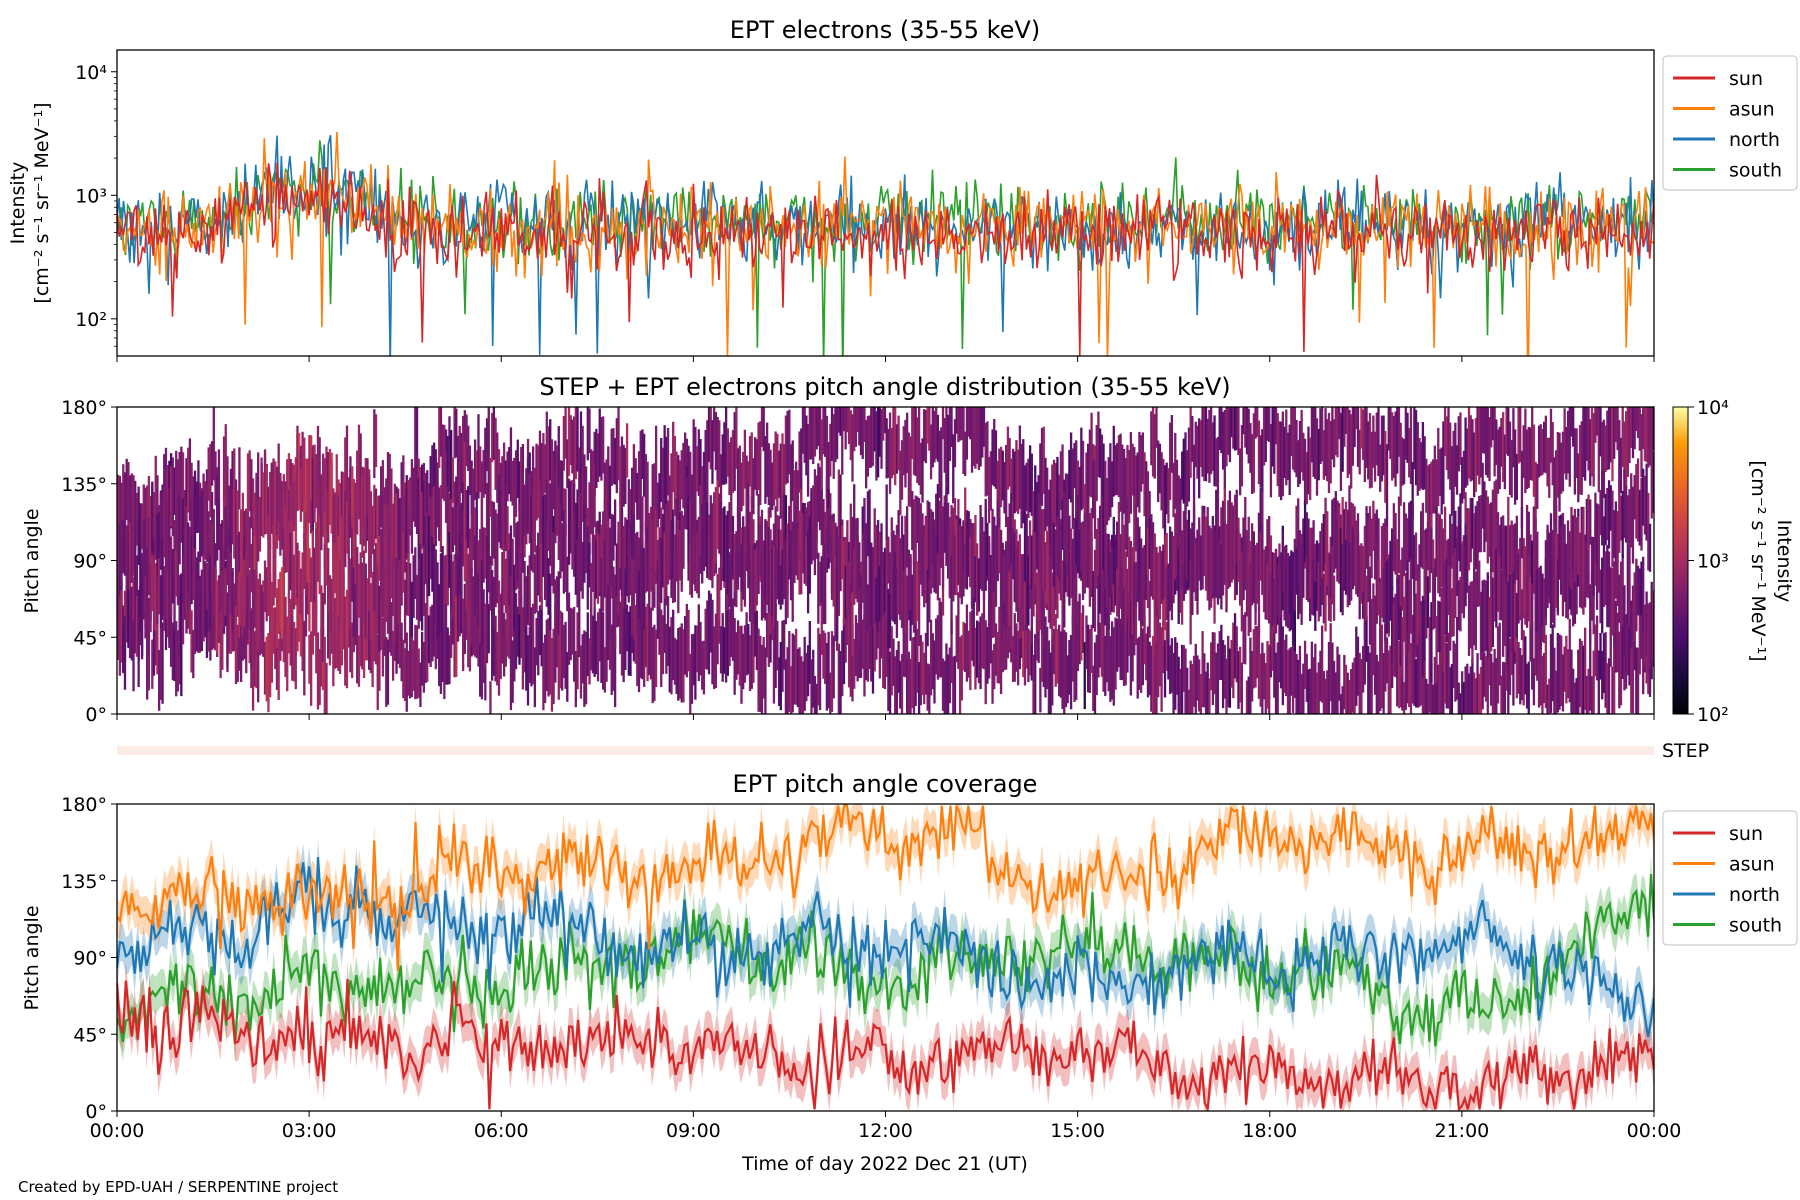 Image resolution: width=1800 pixels, height=1200 pixels. What do you see at coordinates (885, 960) in the screenshot?
I see `coverage-line-south` at bounding box center [885, 960].